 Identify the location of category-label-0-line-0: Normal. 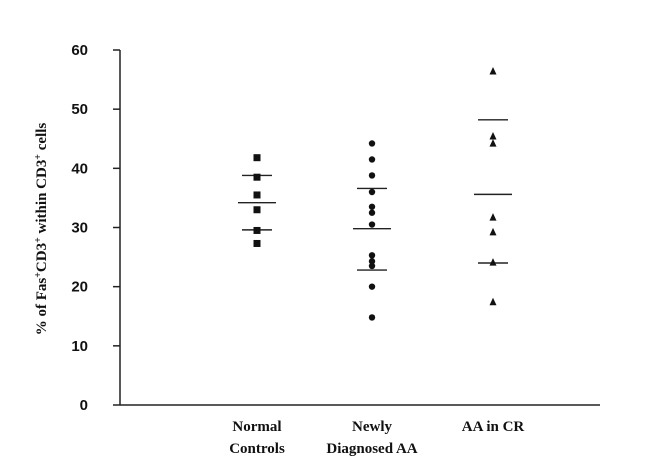
(256, 427).